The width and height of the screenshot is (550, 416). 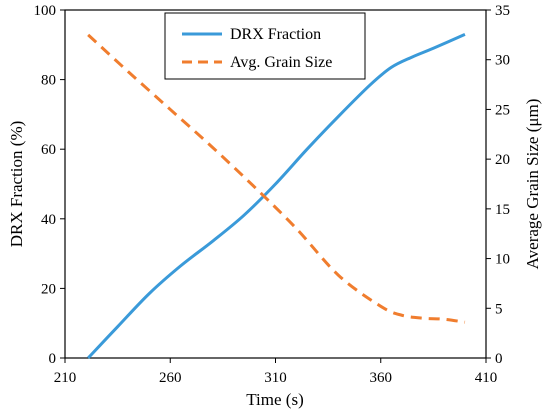 I want to click on x-axis-title: Time (s), so click(x=274, y=399).